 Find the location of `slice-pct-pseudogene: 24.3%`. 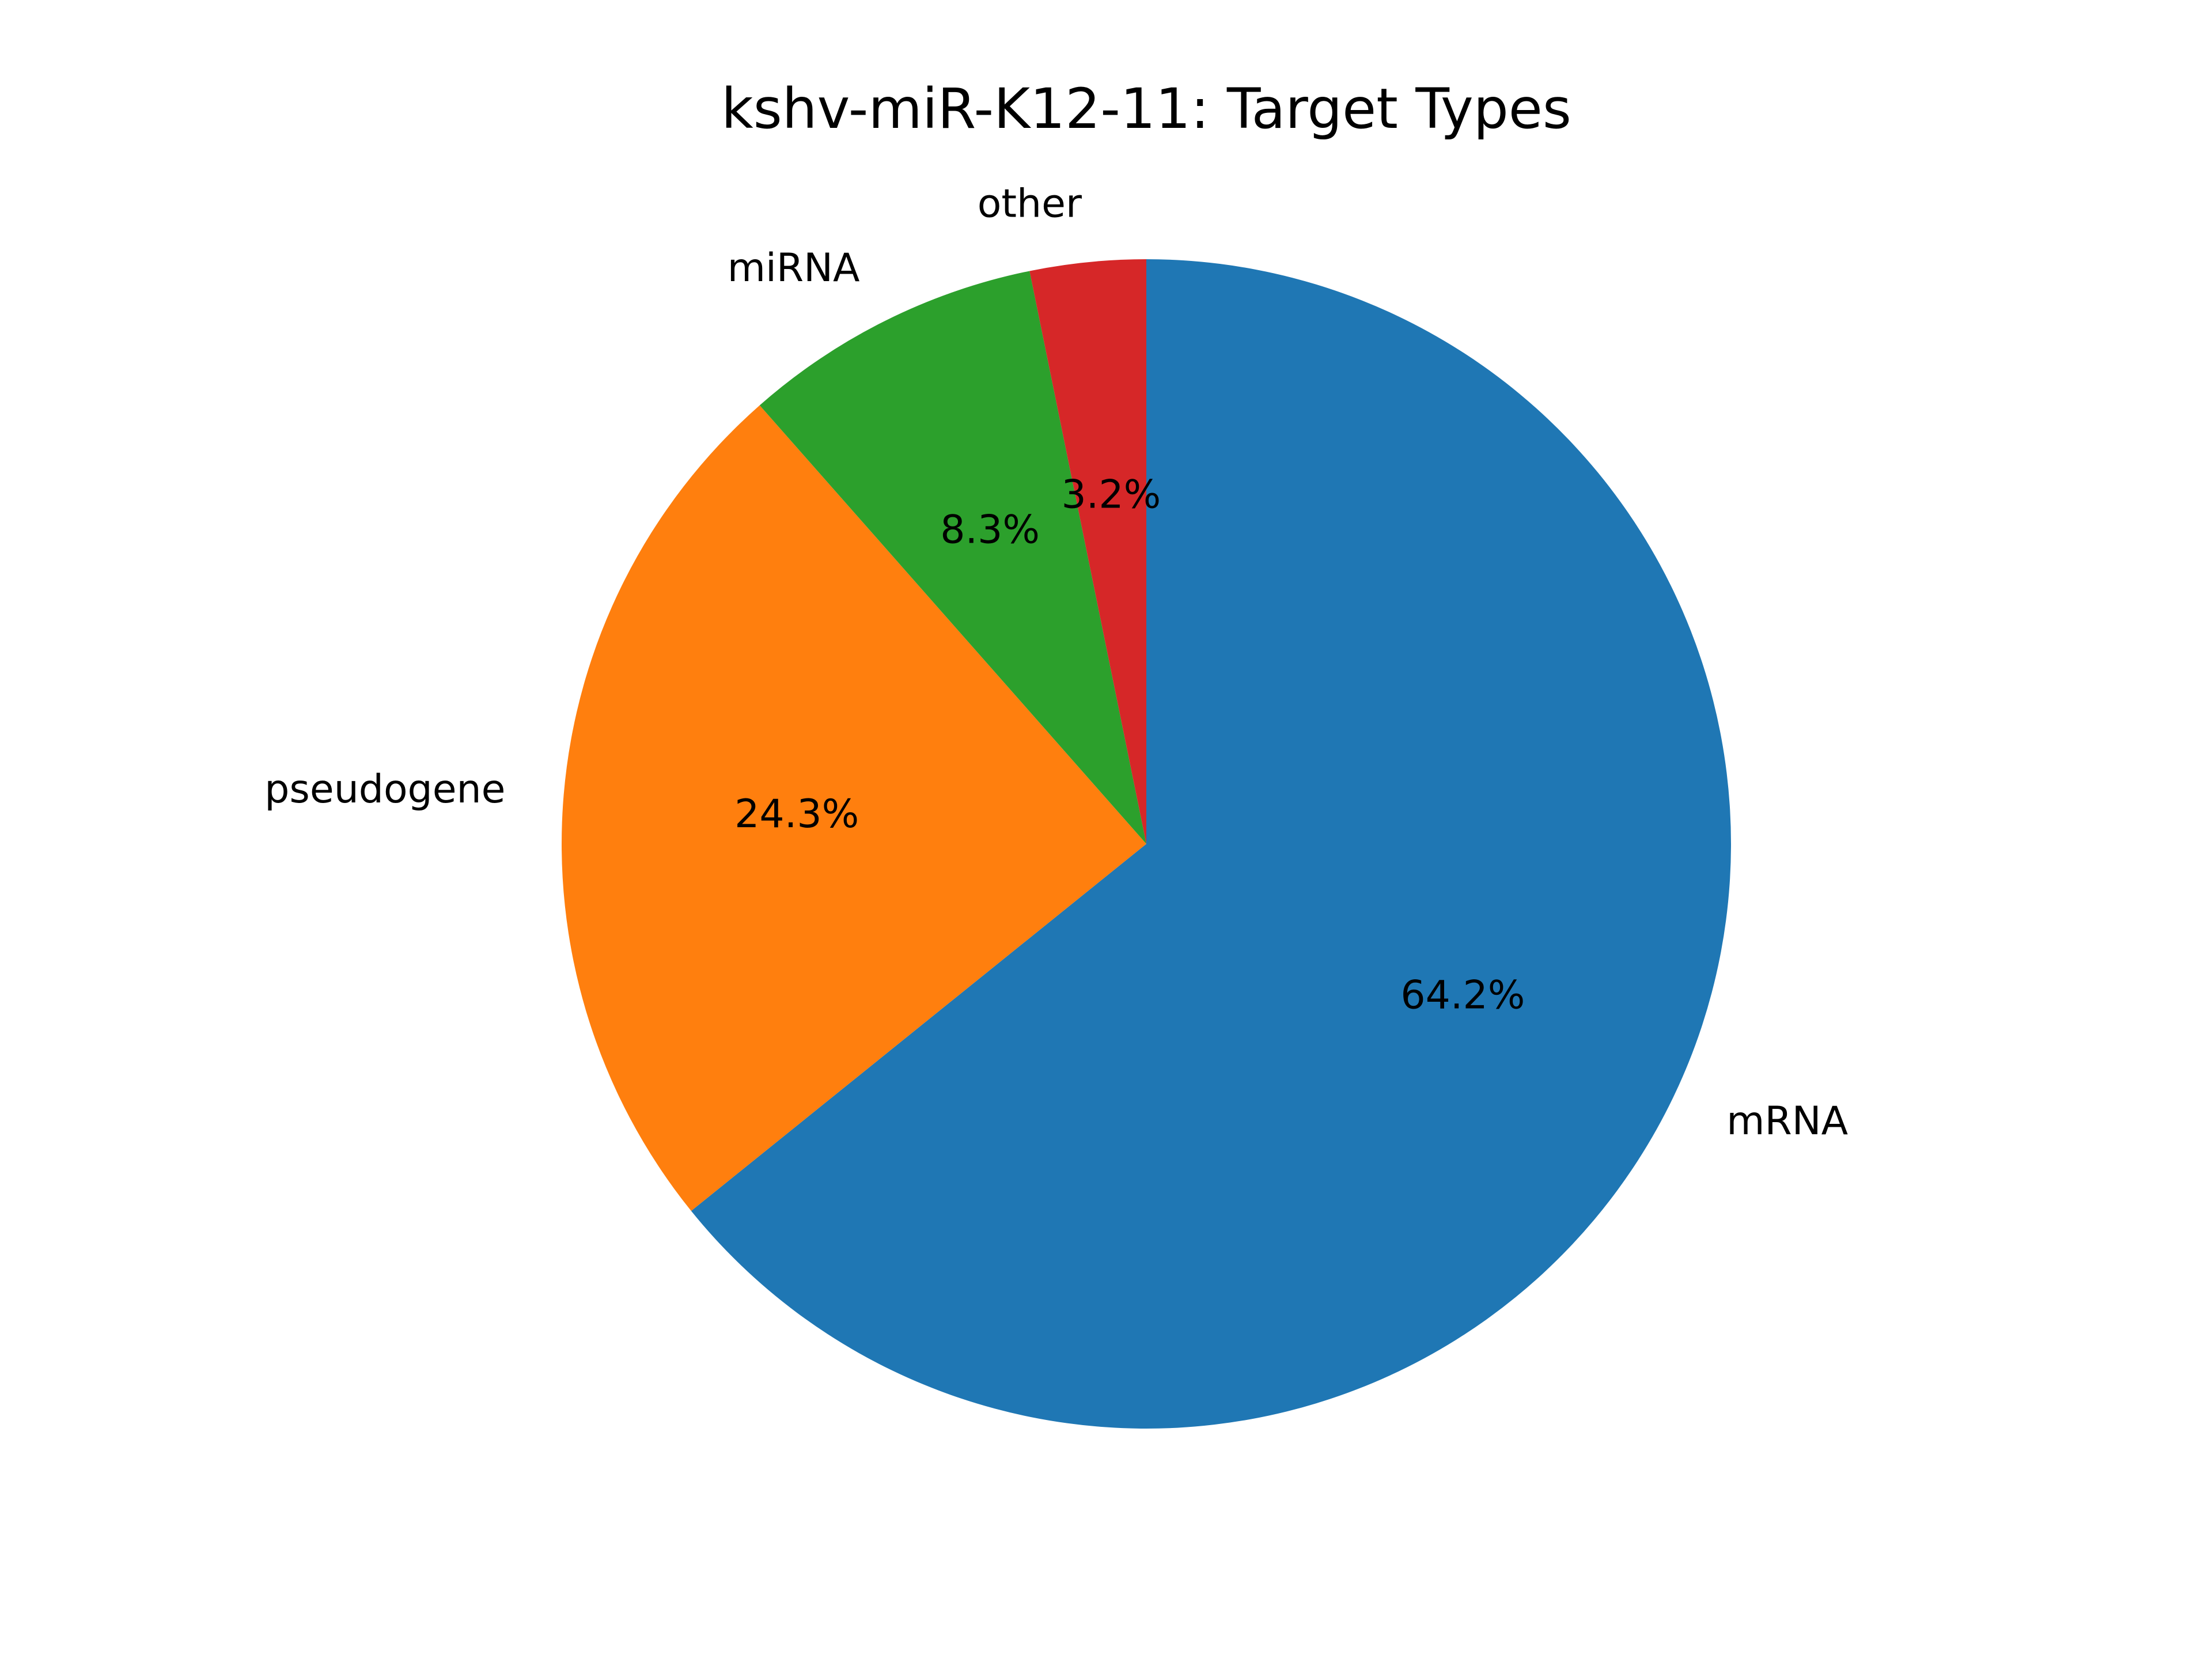

slice-pct-pseudogene: 24.3% is located at coordinates (796, 814).